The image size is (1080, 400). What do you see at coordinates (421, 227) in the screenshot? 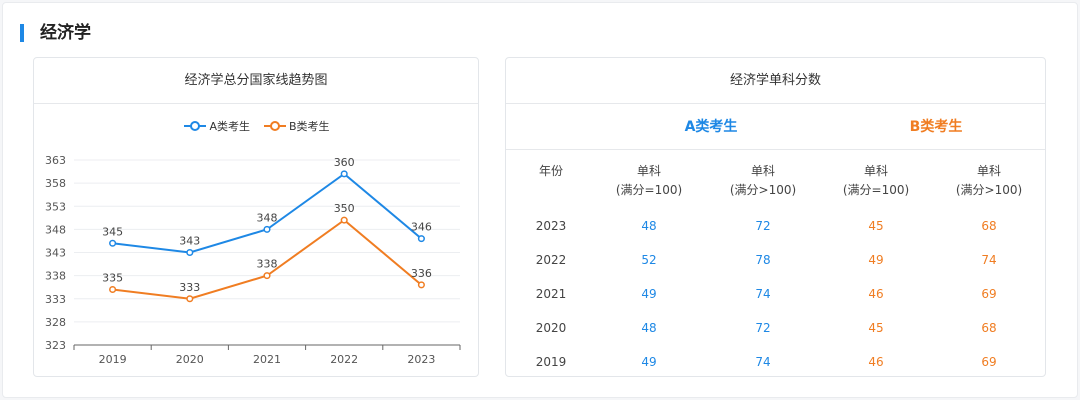
I see `data-label: 346` at bounding box center [421, 227].